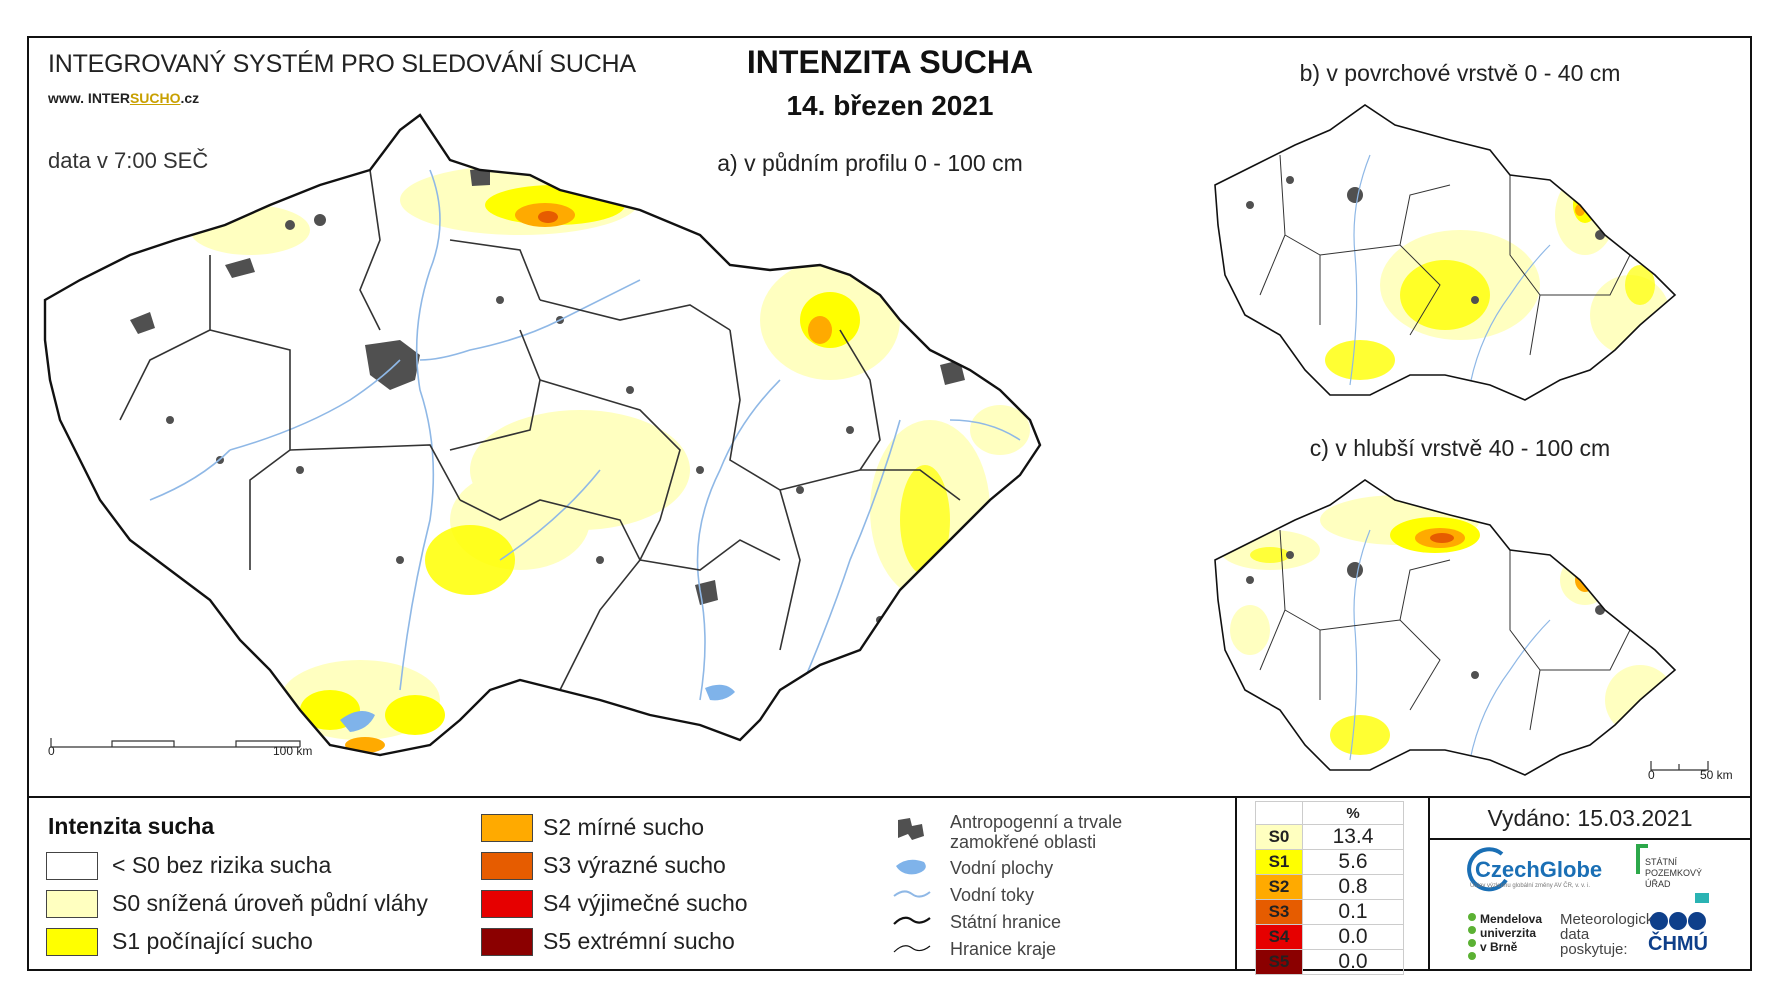 The width and height of the screenshot is (1772, 1003). What do you see at coordinates (1539, 869) in the screenshot?
I see `czechglobe-logo: CzechGlobe` at bounding box center [1539, 869].